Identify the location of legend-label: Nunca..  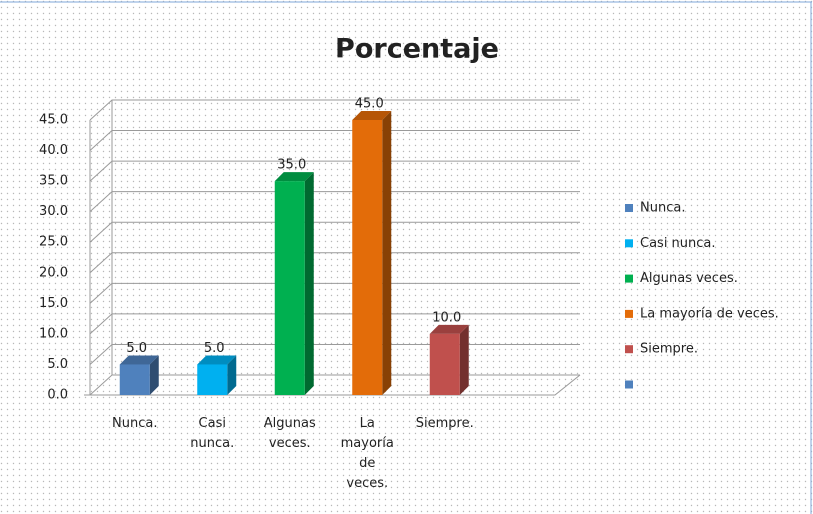
(662, 208).